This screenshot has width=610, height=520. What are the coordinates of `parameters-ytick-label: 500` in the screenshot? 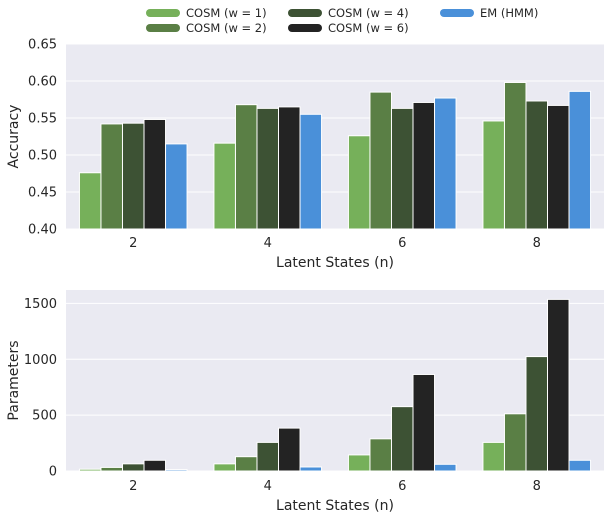 It's located at (44, 416).